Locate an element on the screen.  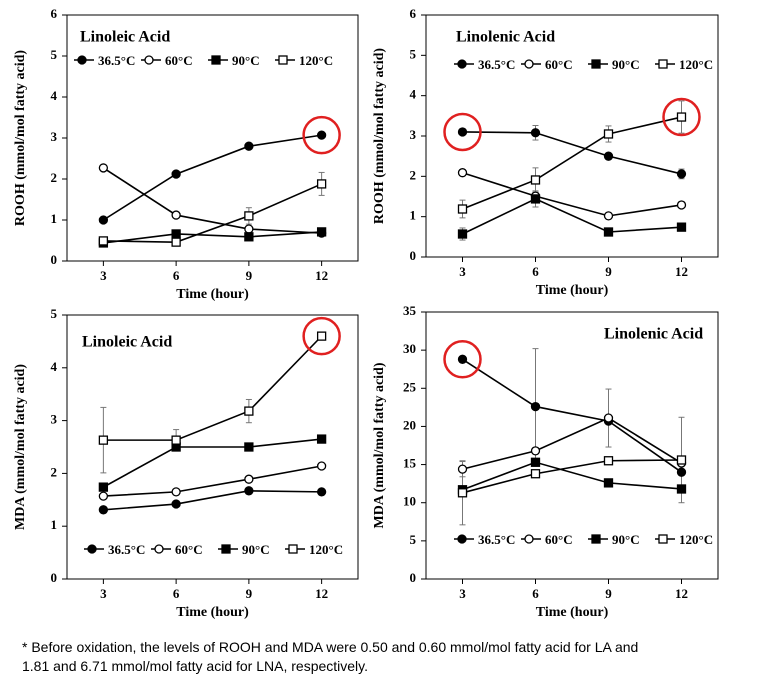
y-tick-label: 25 is located at coordinates (410, 386).